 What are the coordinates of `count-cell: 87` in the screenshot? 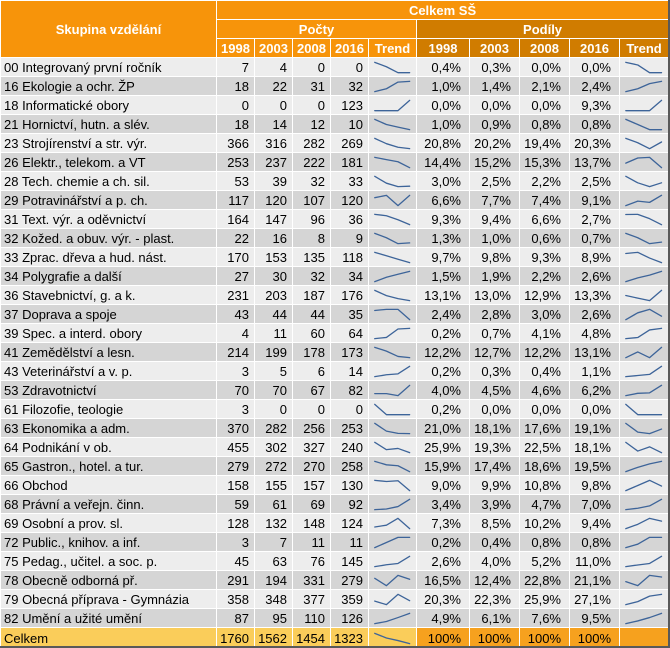 It's located at (235, 618).